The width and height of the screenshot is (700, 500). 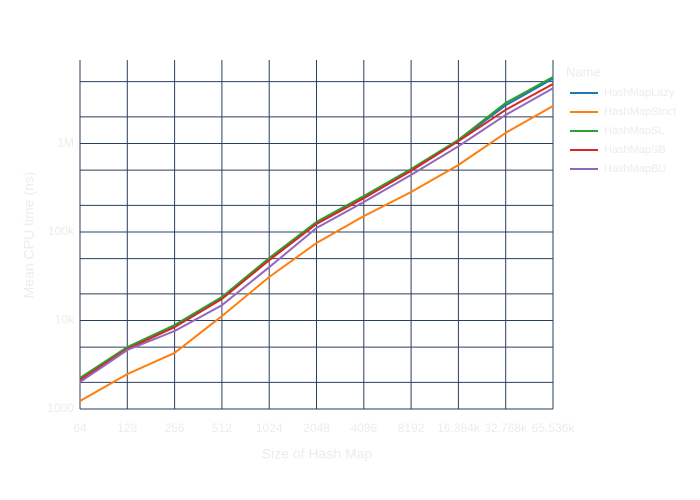 What do you see at coordinates (61, 231) in the screenshot?
I see `y-tick-label: 100k` at bounding box center [61, 231].